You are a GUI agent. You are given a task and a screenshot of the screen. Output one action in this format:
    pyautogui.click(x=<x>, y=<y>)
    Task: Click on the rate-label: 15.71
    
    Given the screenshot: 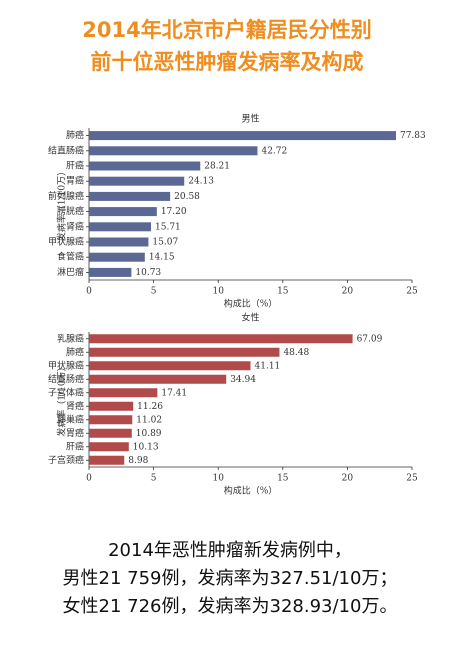 What is the action you would take?
    pyautogui.click(x=168, y=227)
    